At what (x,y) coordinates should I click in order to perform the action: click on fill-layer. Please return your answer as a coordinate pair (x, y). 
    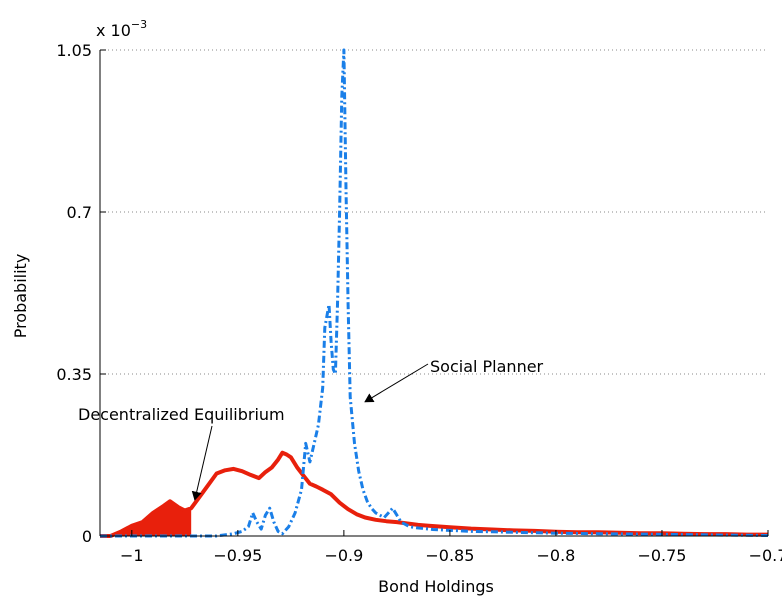
    Looking at the image, I should click on (146, 518).